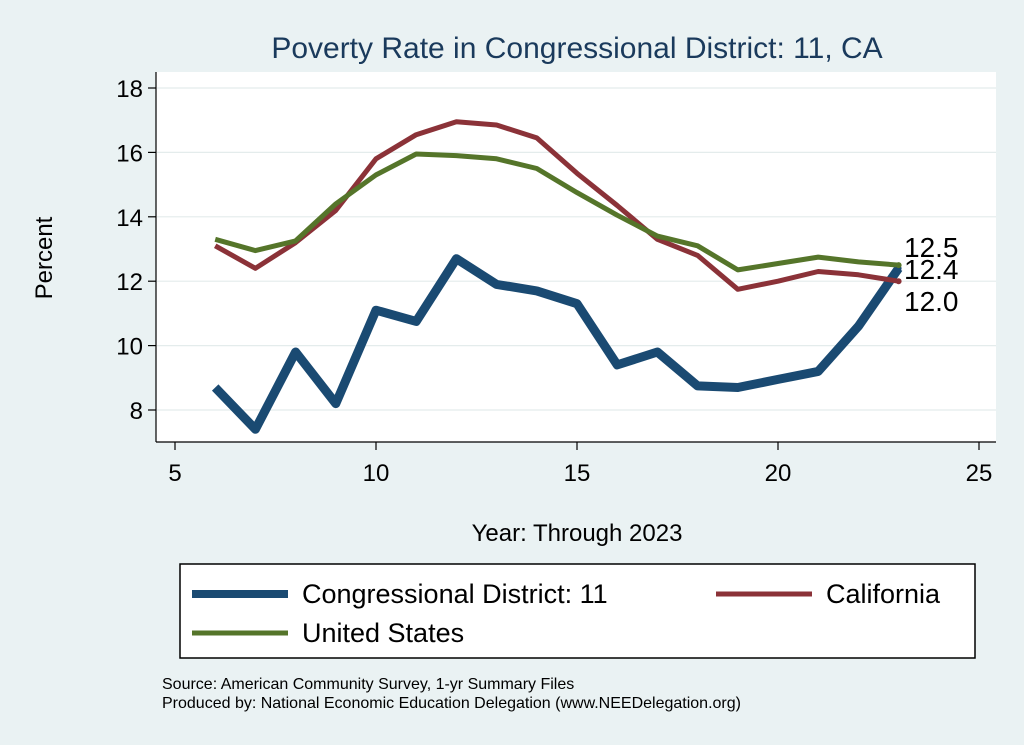  What do you see at coordinates (129, 282) in the screenshot?
I see `y-tick-label-12: 12` at bounding box center [129, 282].